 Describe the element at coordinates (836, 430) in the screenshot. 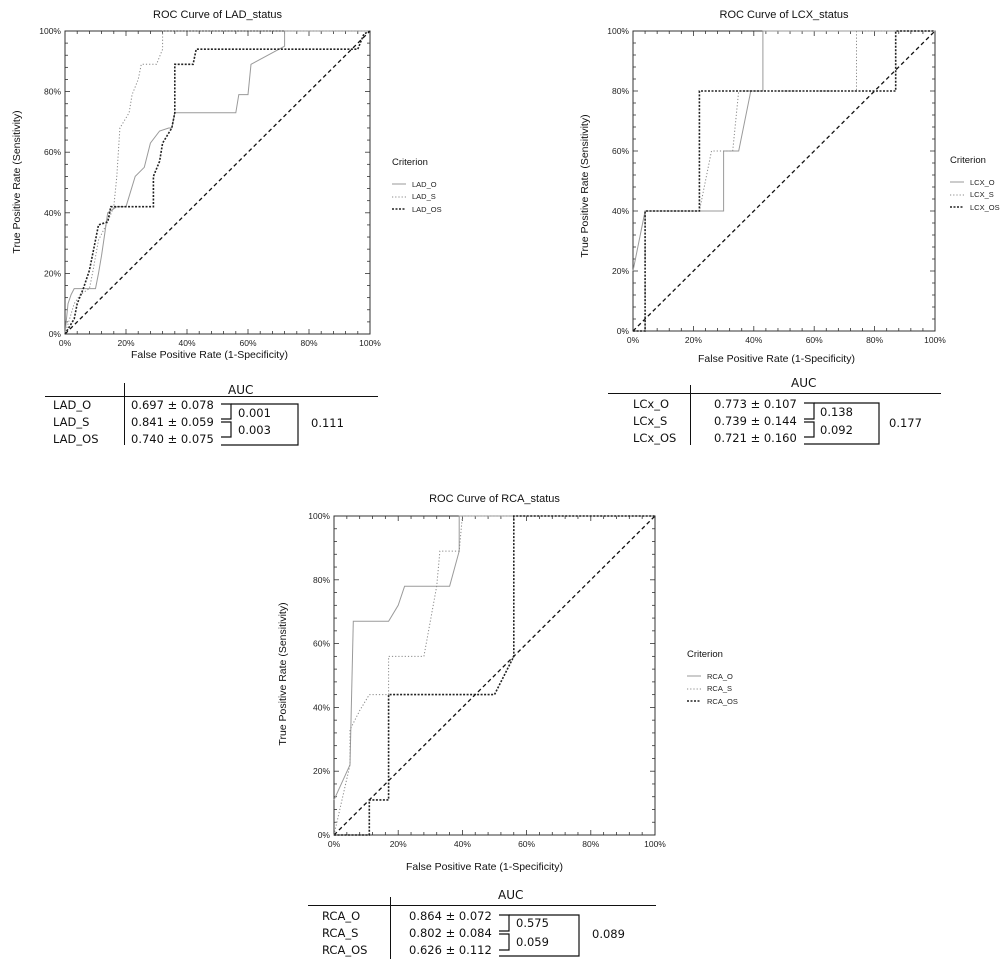

I see `p-value: 0.092` at that location.